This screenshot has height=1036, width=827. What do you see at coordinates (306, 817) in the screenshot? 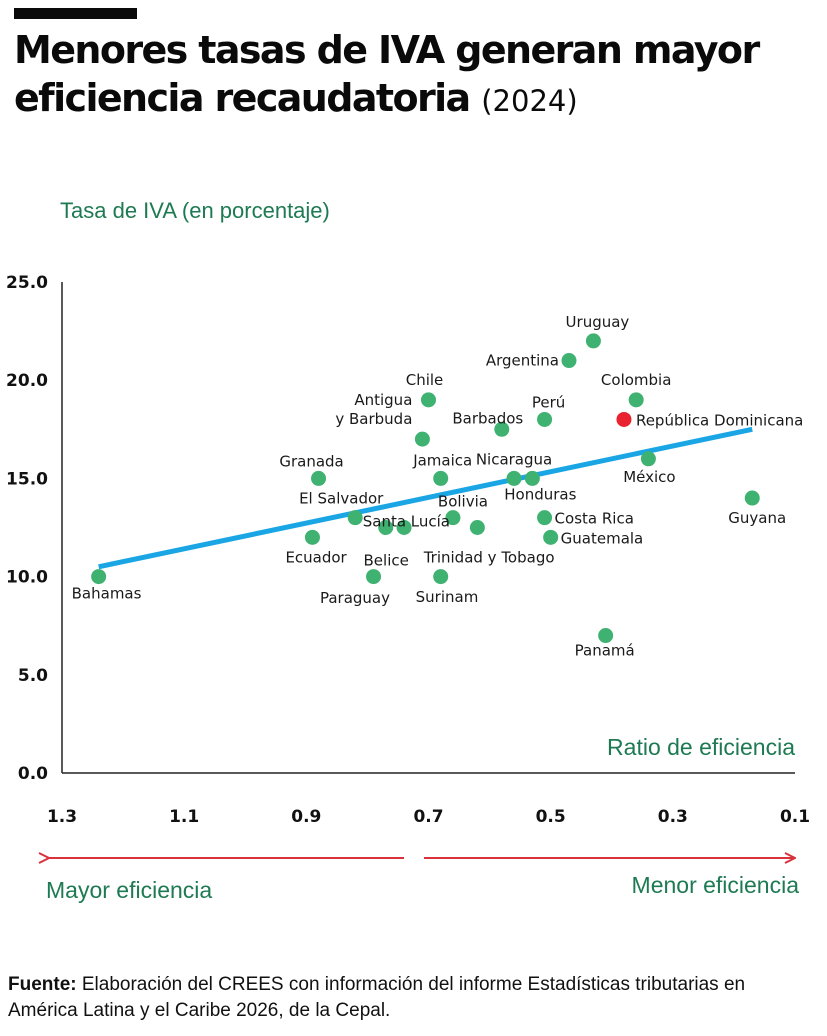
I see `x-tick-label: 0.9` at bounding box center [306, 817].